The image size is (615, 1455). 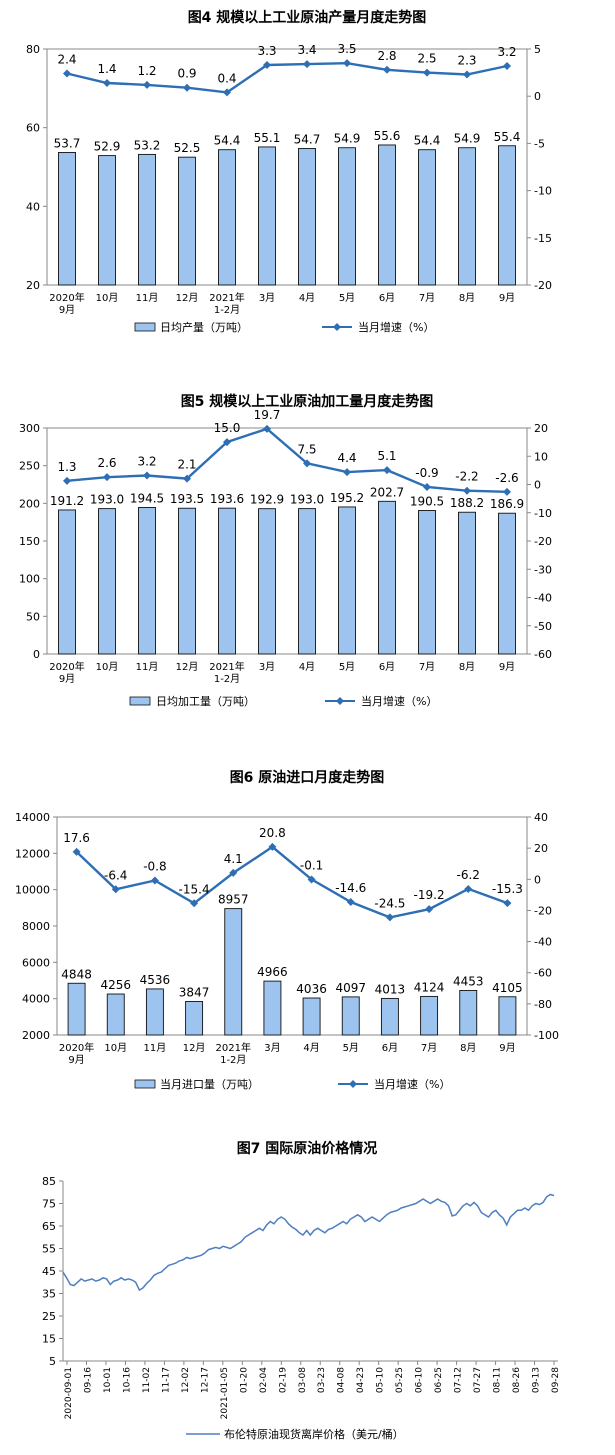 What do you see at coordinates (314, 1434) in the screenshot?
I see `legend-line-label: 布伦特原油现货离岸价格（美元/桶）` at bounding box center [314, 1434].